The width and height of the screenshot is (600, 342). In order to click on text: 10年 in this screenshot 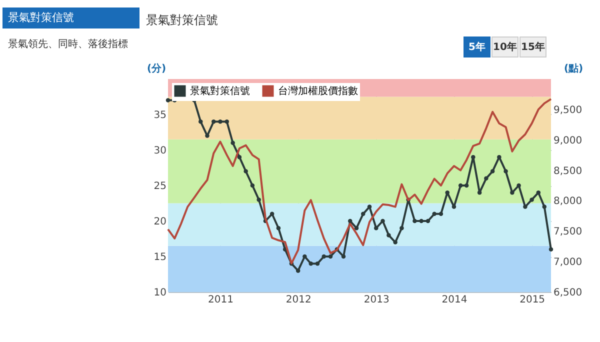, I will do `click(505, 47)`.